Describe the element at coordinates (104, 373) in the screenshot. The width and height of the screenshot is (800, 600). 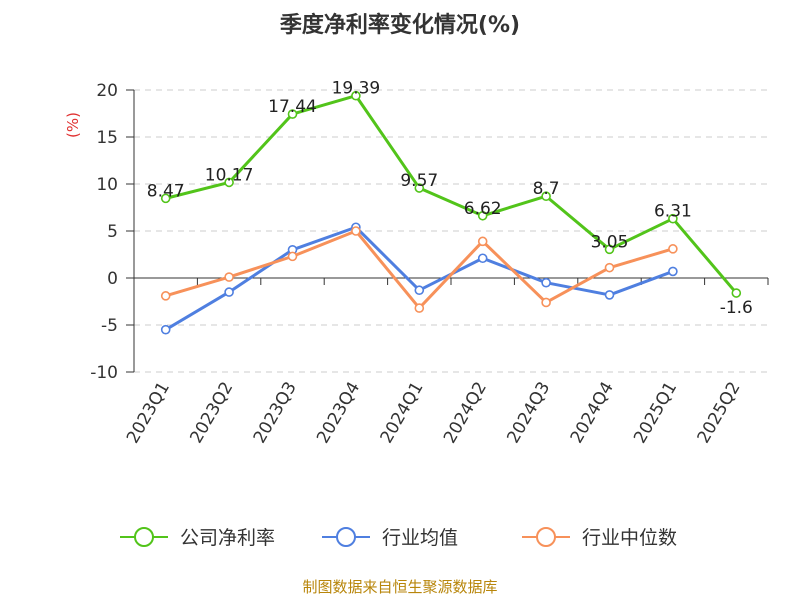
I see `y-tick-label: -10` at that location.